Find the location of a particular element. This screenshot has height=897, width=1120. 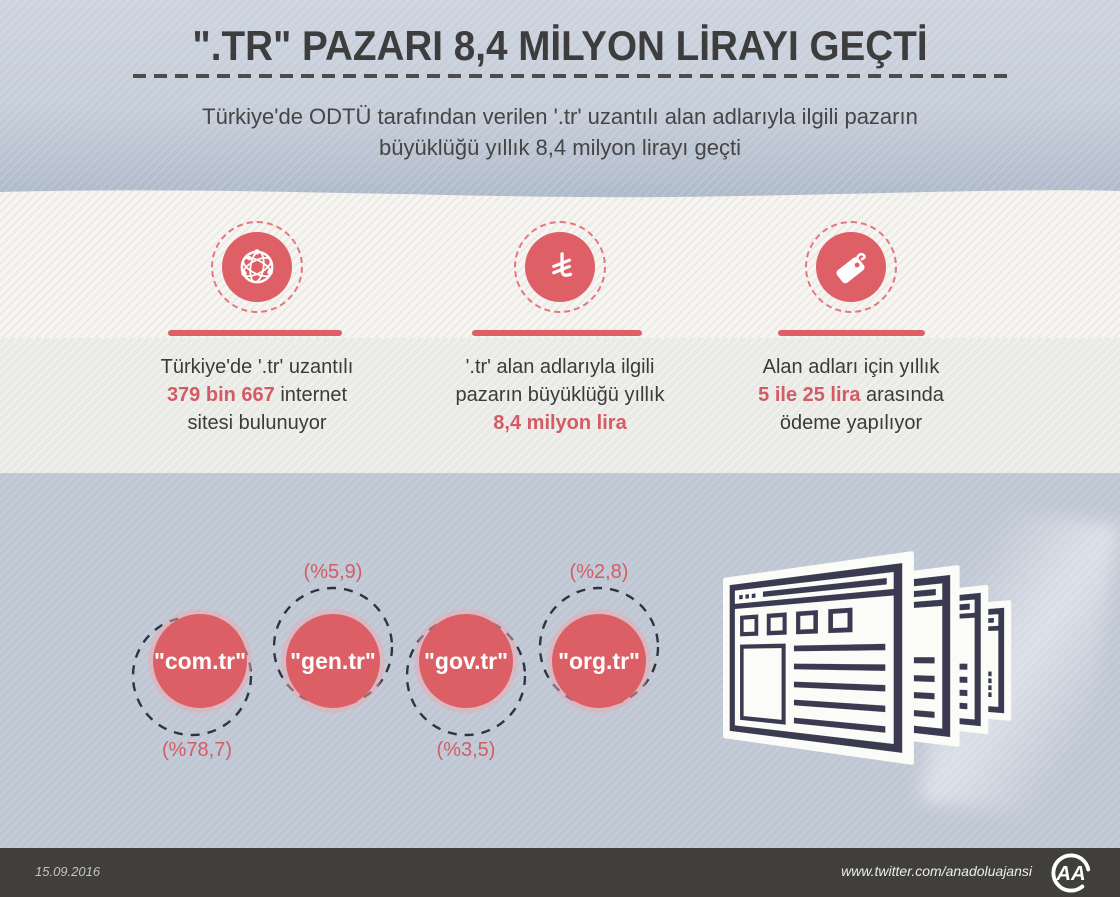

domain-share-gen-tr: (%5,9) is located at coordinates (333, 572).